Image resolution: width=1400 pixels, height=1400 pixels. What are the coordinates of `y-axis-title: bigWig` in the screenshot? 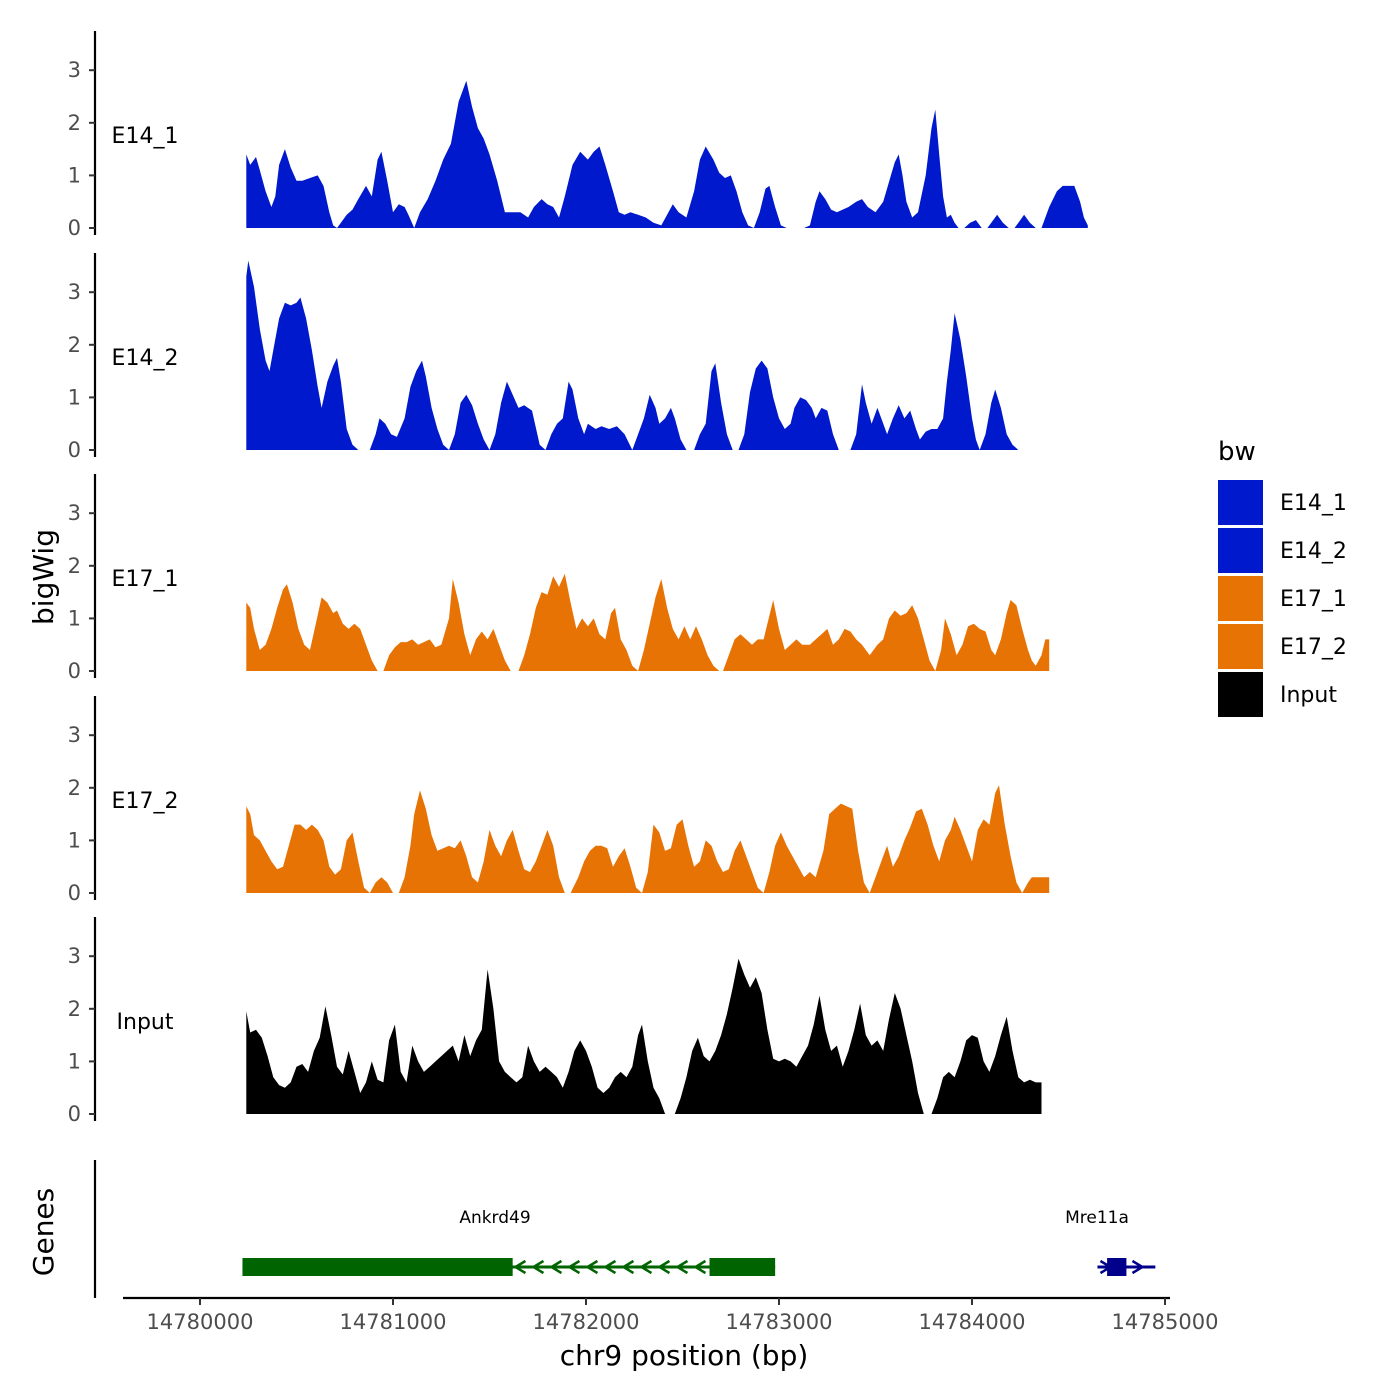 It's located at (43, 577).